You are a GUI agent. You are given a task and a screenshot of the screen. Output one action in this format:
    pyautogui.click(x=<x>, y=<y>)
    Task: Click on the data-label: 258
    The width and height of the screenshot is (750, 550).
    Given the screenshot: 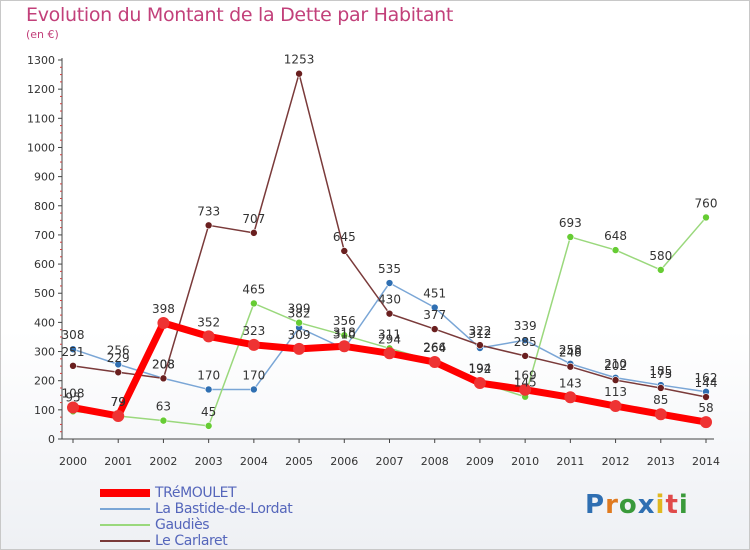 What is the action you would take?
    pyautogui.click(x=570, y=350)
    